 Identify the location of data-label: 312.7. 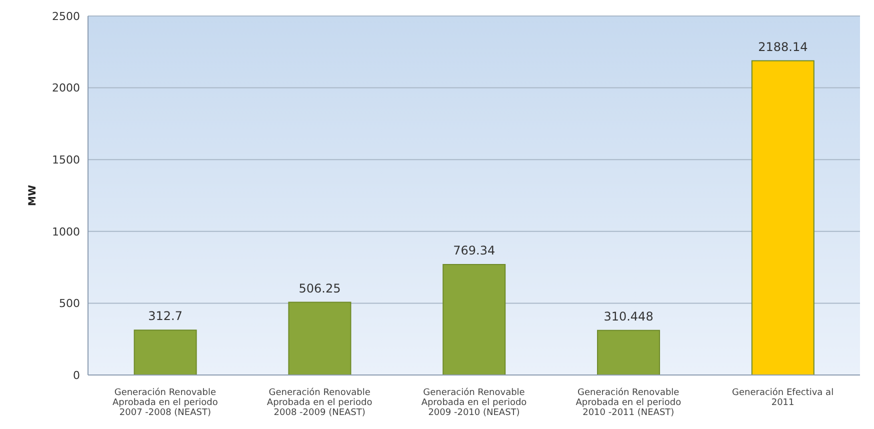
(165, 316).